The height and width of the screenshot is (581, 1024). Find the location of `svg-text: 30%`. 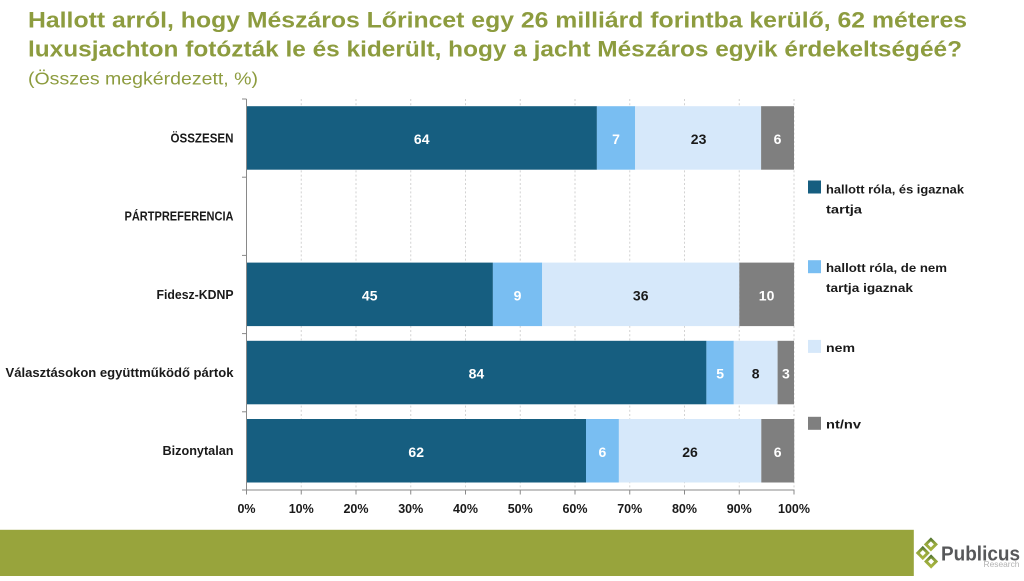

svg-text: 30% is located at coordinates (410, 509).